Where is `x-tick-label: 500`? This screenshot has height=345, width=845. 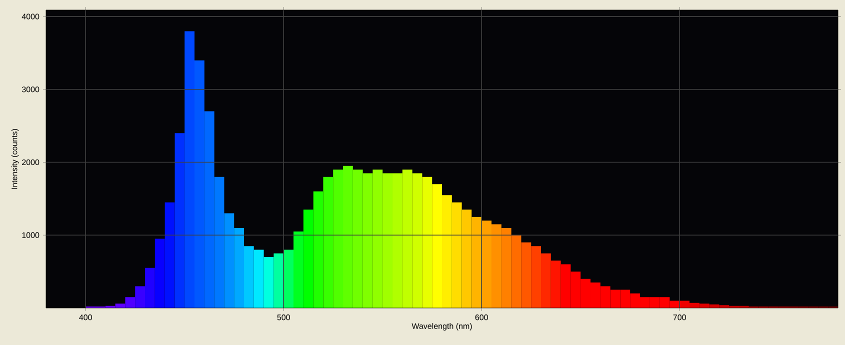 x-tick-label: 500 is located at coordinates (283, 317).